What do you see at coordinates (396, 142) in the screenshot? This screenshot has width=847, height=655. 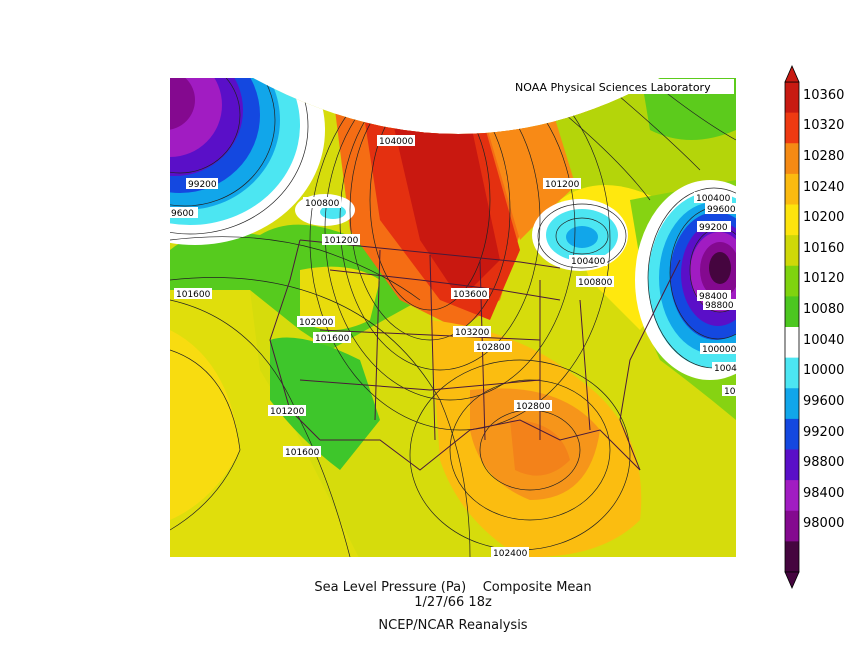 I see `isobar-label: 104000` at bounding box center [396, 142].